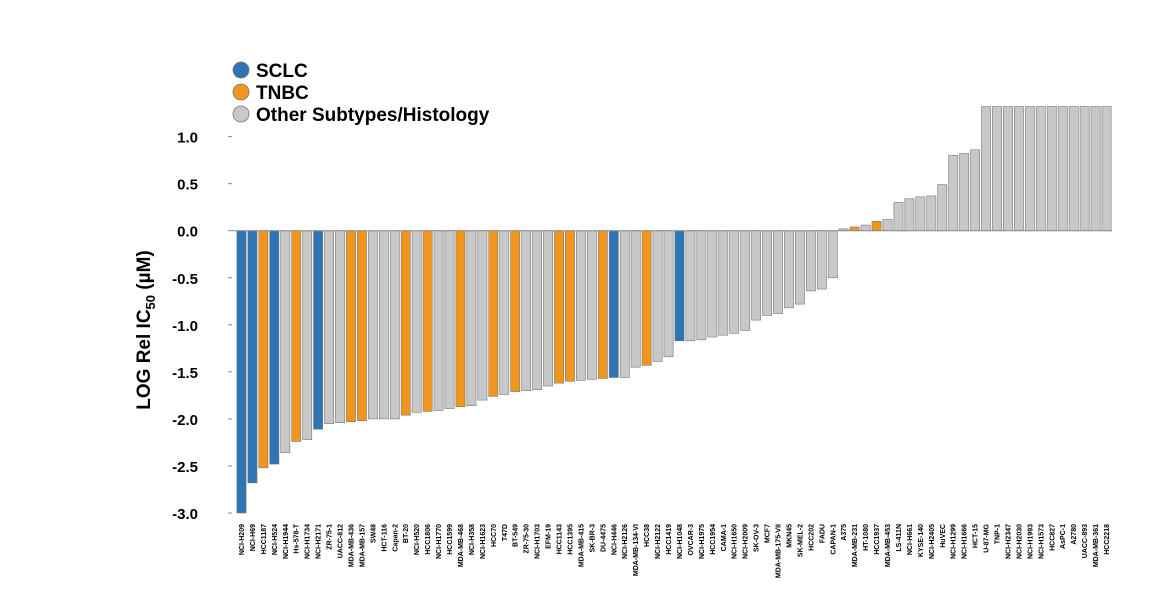 The width and height of the screenshot is (1156, 598). Describe the element at coordinates (658, 541) in the screenshot. I see `x-tick-label: NCI-H2122` at that location.